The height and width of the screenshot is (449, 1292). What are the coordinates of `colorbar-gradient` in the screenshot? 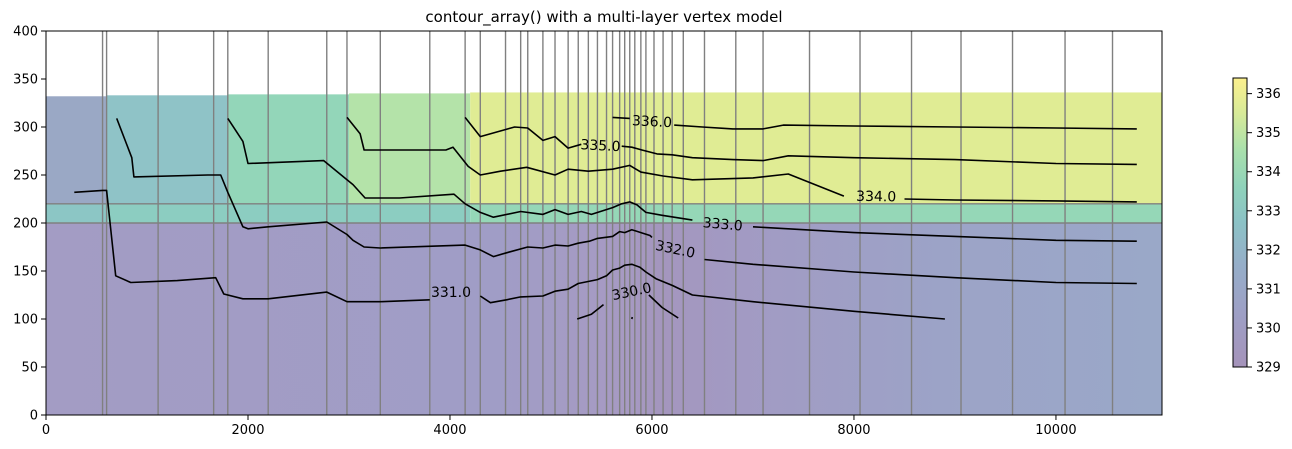 It's located at (1240, 222).